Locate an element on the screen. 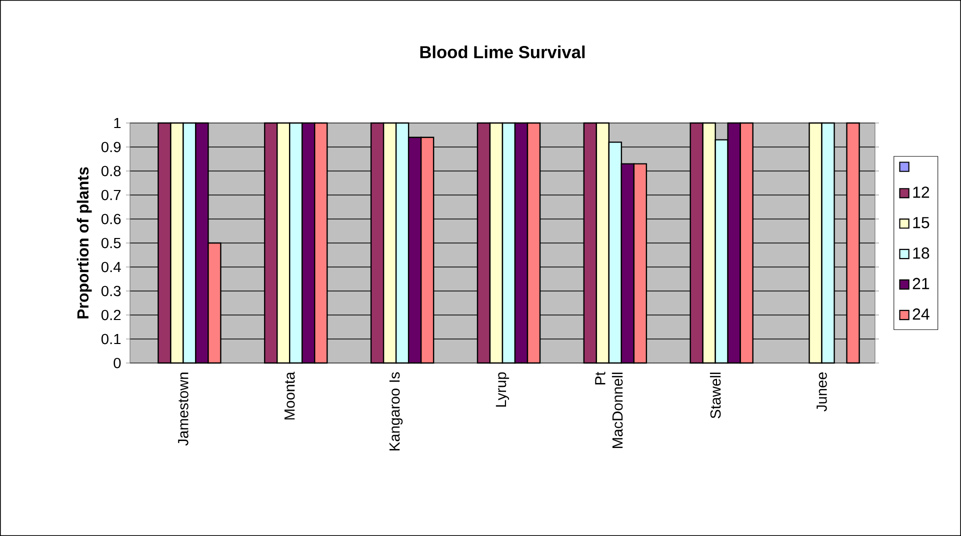  y-tick-label: 0.2 is located at coordinates (111, 315).